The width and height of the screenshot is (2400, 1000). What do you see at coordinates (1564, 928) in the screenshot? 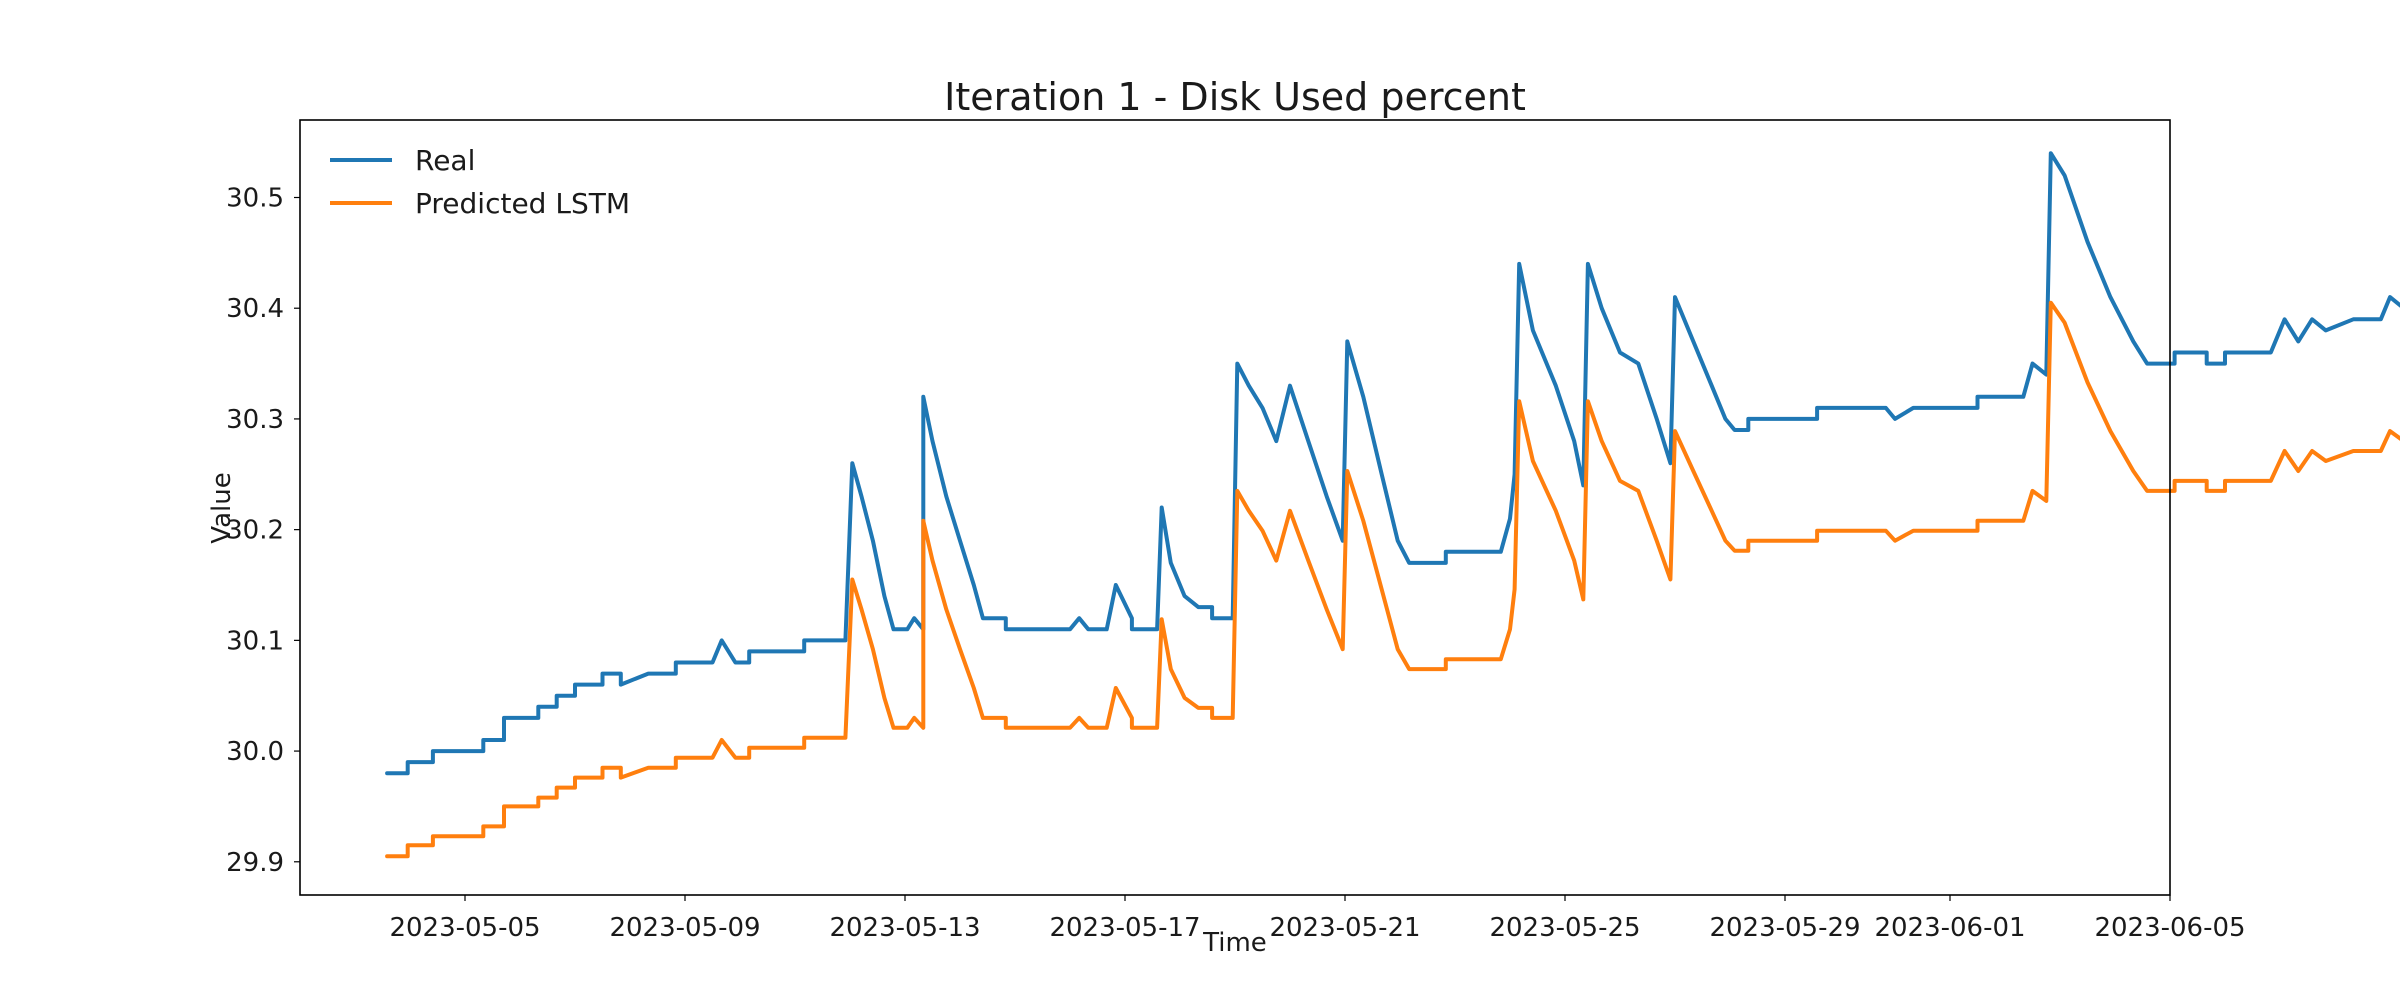
I see `x-tick-label: 2023-05-25` at bounding box center [1564, 928].